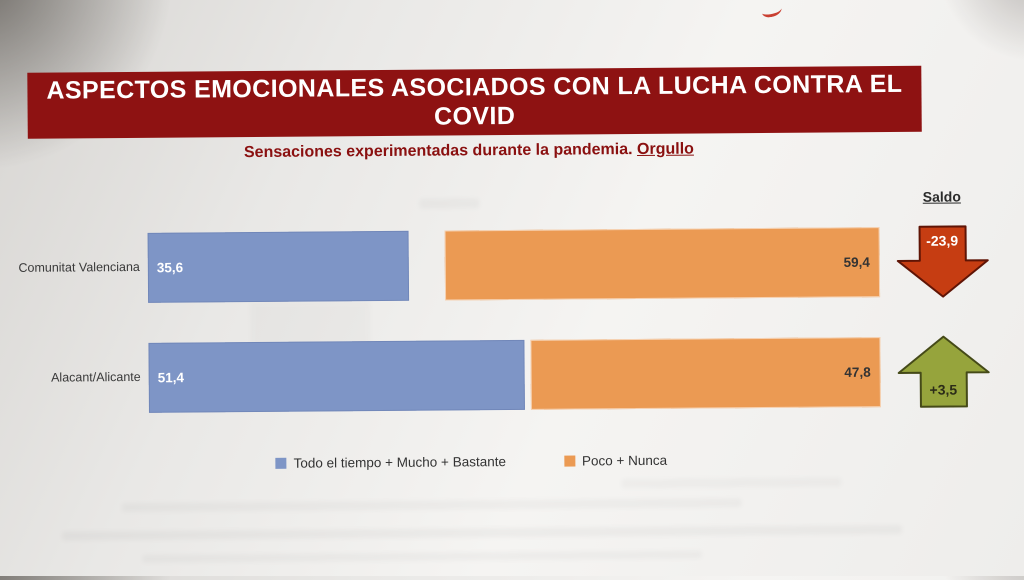 Image resolution: width=1024 pixels, height=580 pixels. Describe the element at coordinates (337, 376) in the screenshot. I see `bar-series1: 51,4` at that location.